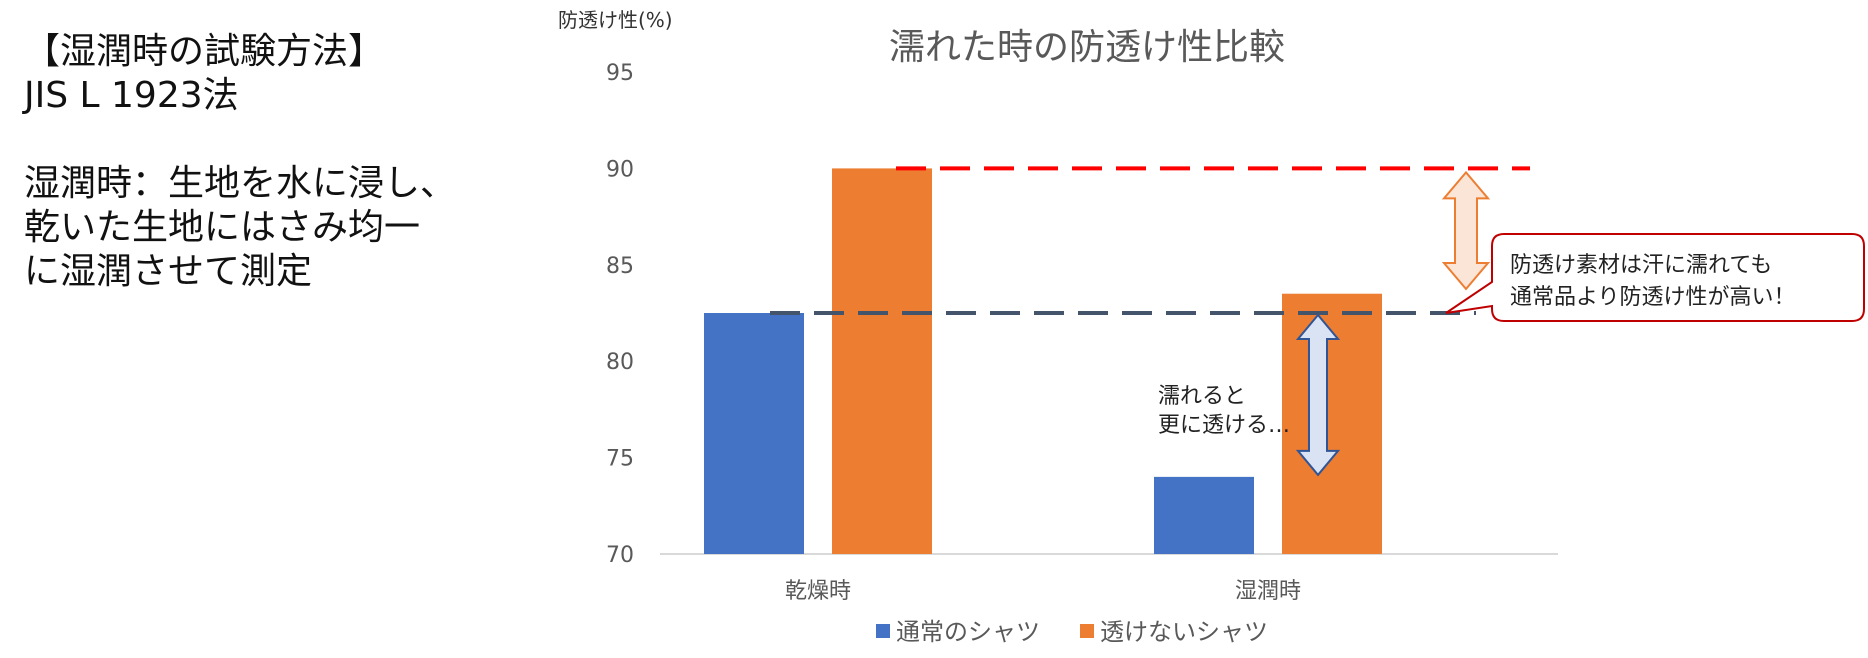 The width and height of the screenshot is (1868, 658). What do you see at coordinates (818, 591) in the screenshot?
I see `x-category-label: 乾燥時` at bounding box center [818, 591].